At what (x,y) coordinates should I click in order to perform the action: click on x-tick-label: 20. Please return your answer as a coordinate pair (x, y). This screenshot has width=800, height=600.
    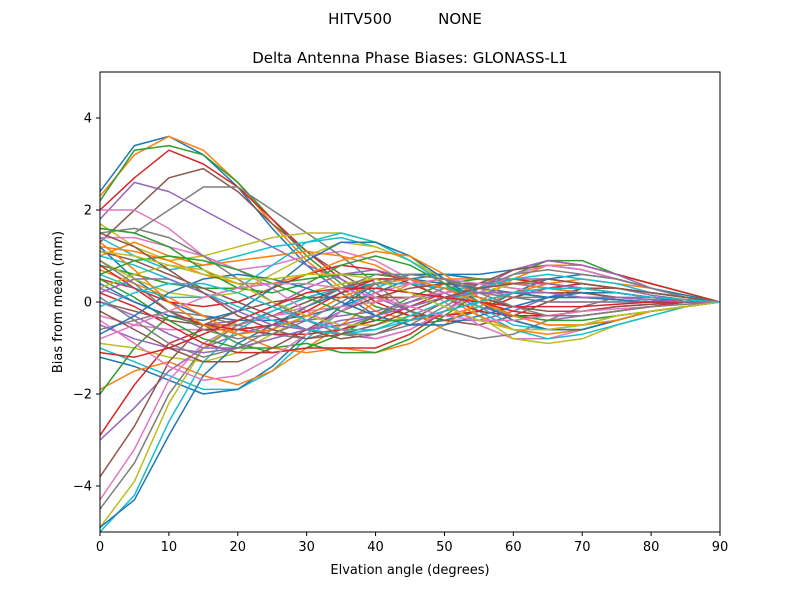
    Looking at the image, I should click on (238, 547).